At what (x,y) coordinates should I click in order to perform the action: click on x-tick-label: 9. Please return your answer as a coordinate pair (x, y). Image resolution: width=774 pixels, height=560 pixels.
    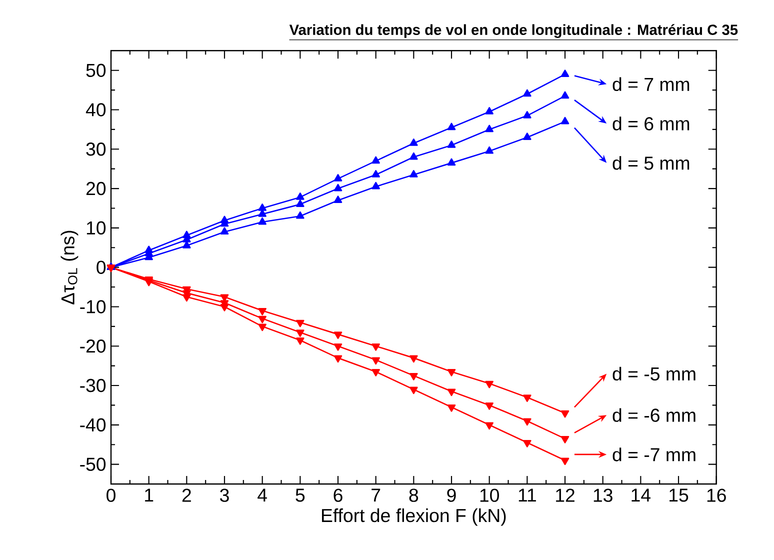
    Looking at the image, I should click on (451, 495).